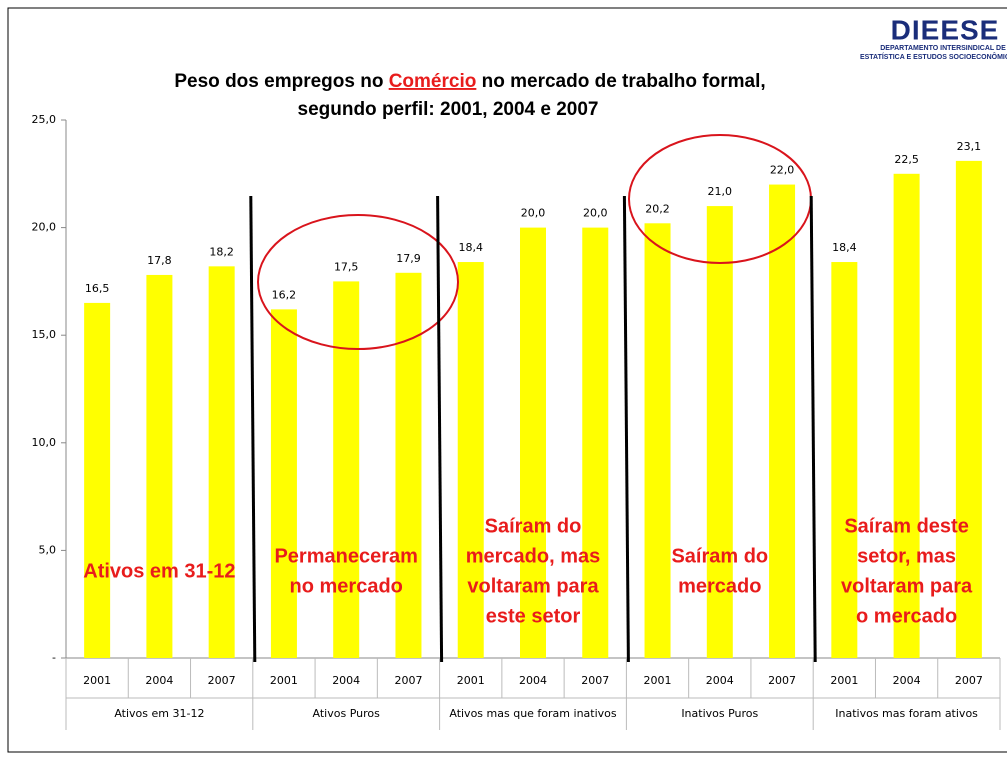 This screenshot has height=762, width=1007. Describe the element at coordinates (284, 294) in the screenshot. I see `data-label: 16,2` at that location.